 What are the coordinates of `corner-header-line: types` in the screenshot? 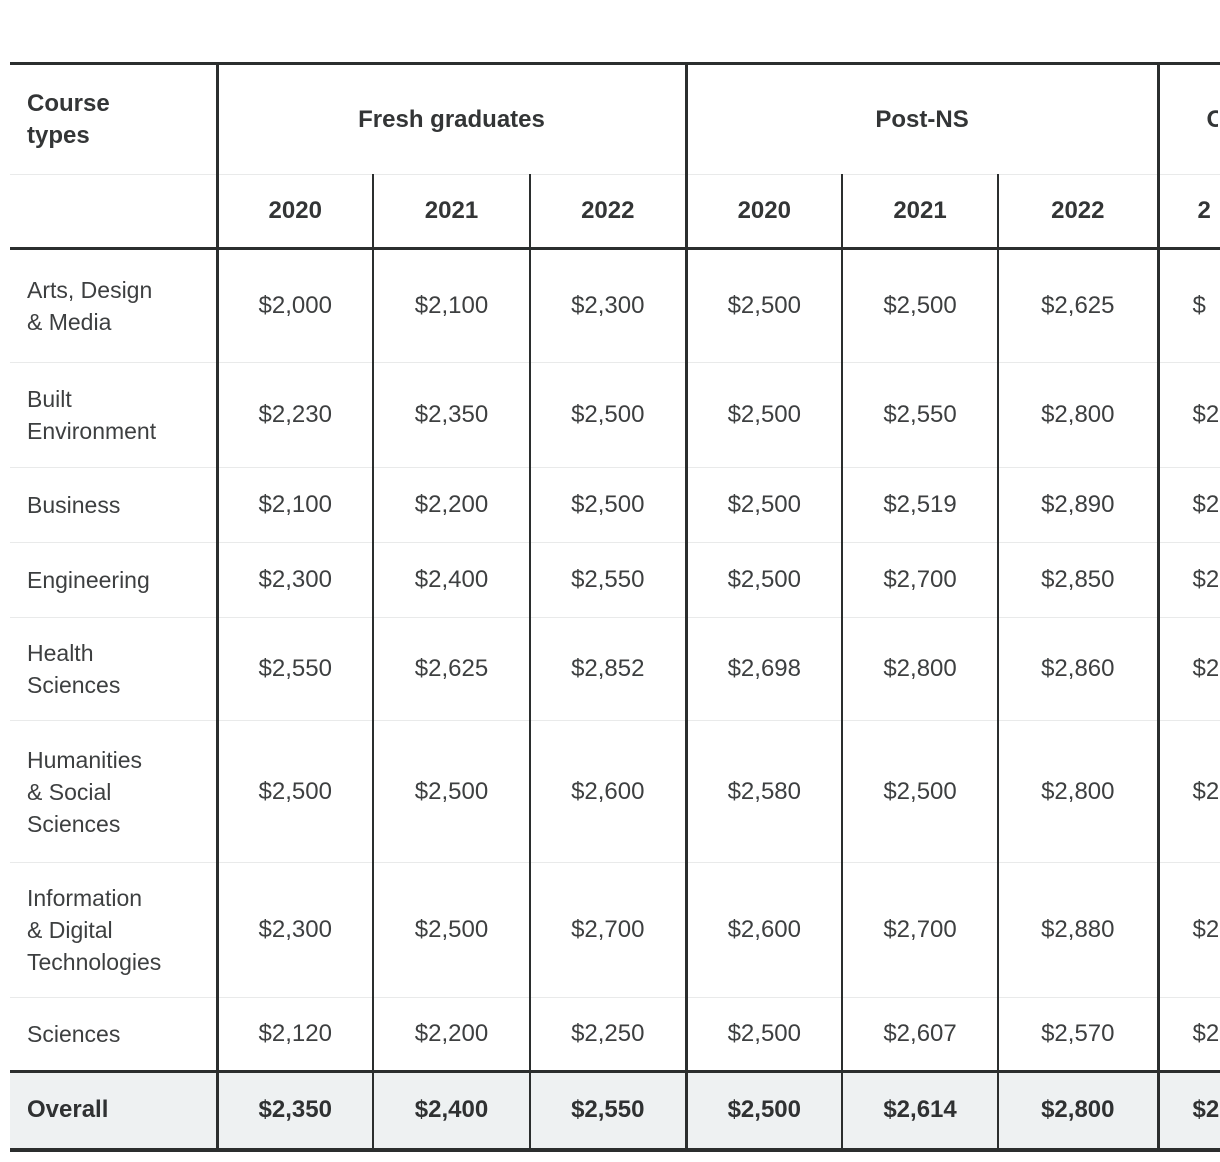 It's located at (58, 135).